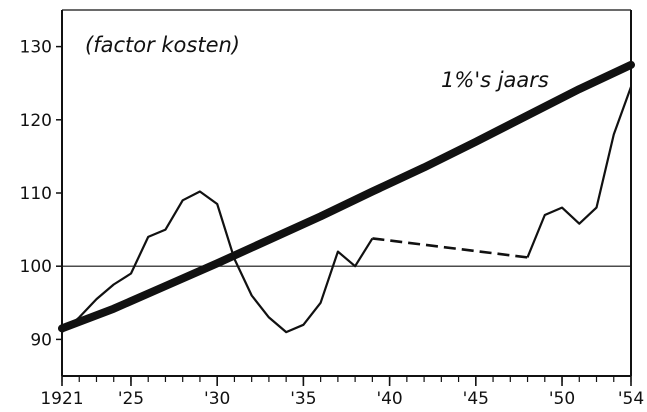 The image size is (647, 412). I want to click on annotation-factor-kosten: (factor kosten), so click(162, 45).